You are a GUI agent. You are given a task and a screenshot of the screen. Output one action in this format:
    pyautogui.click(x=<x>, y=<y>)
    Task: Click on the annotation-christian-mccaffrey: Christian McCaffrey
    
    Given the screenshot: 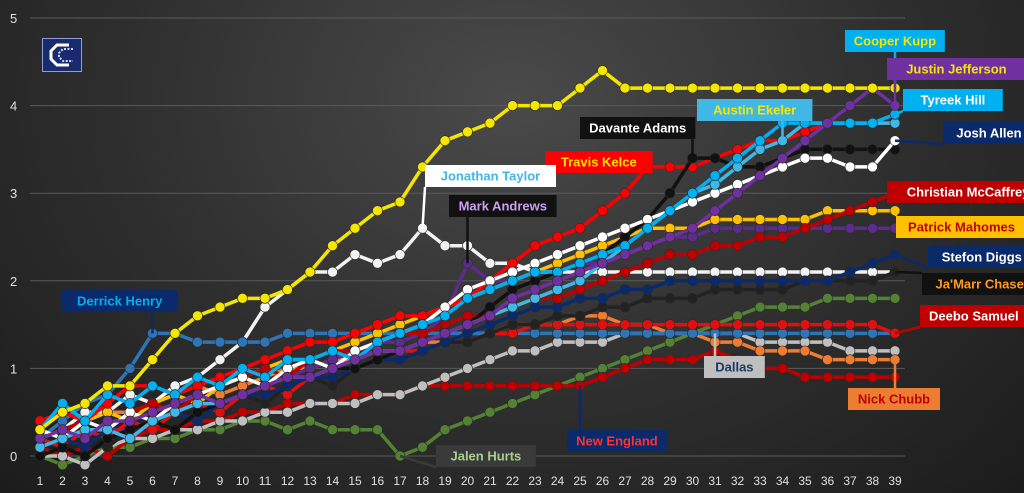 What is the action you would take?
    pyautogui.click(x=955, y=192)
    